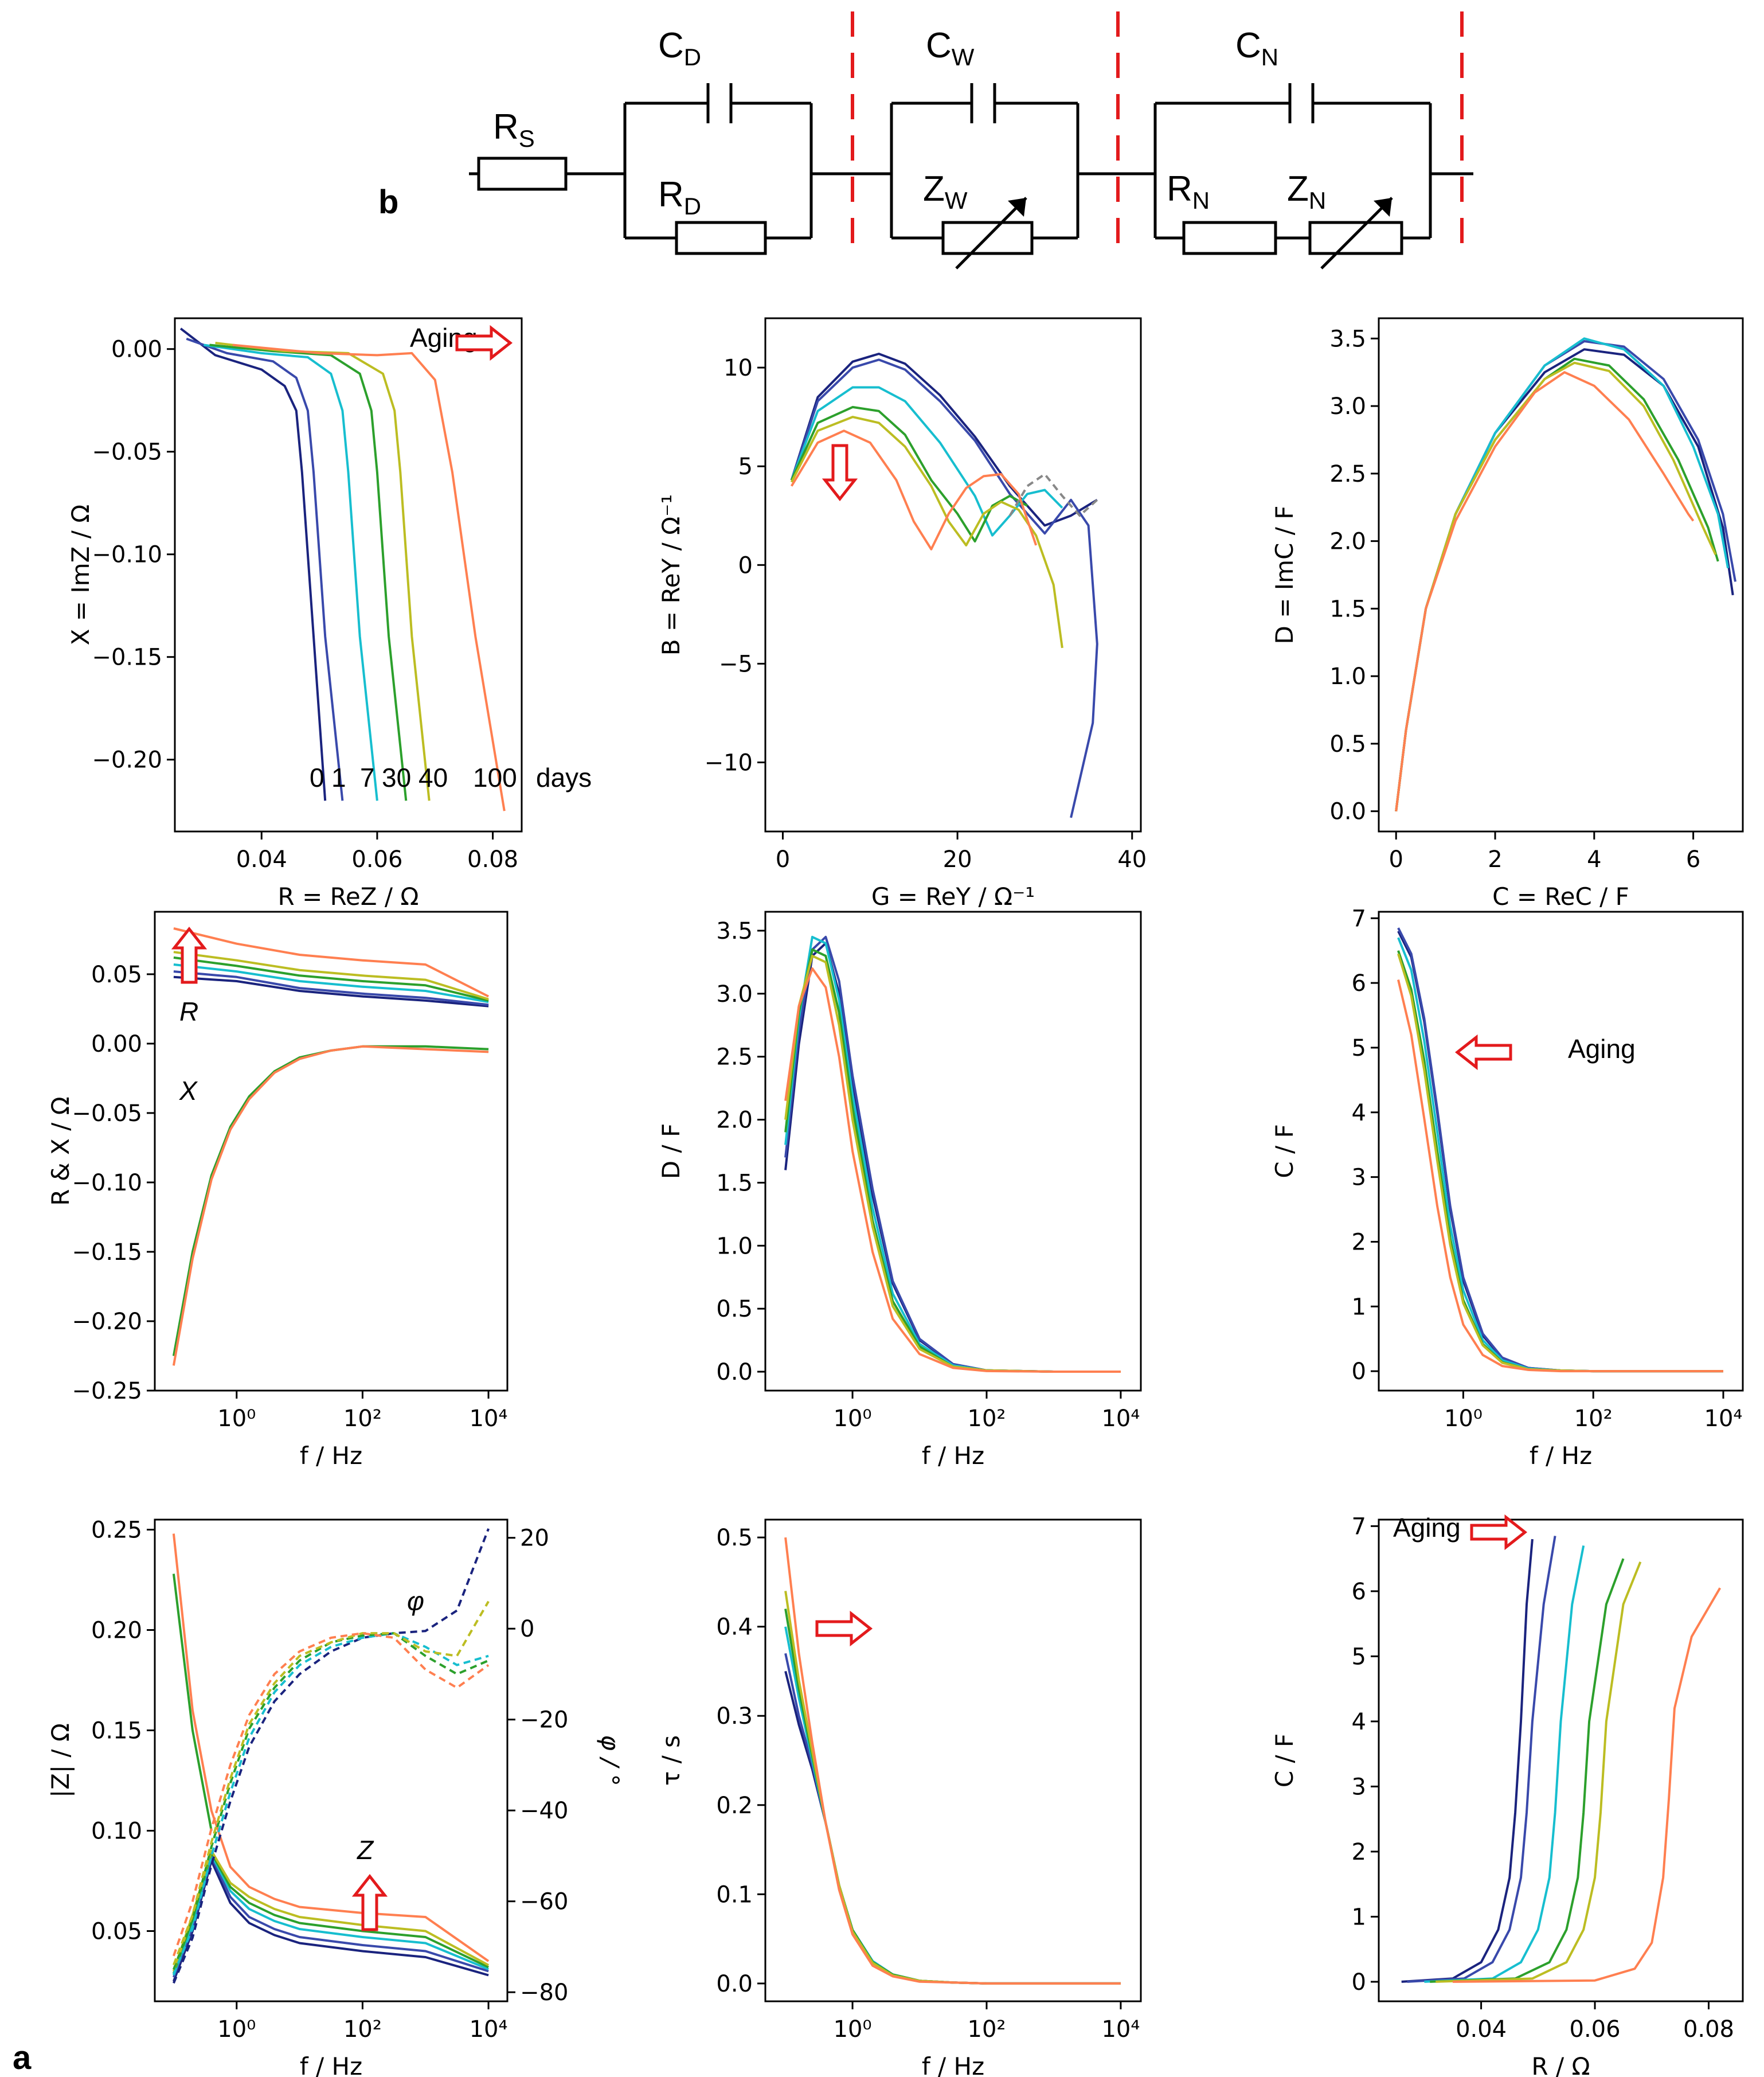 The width and height of the screenshot is (1764, 2077). What do you see at coordinates (1561, 1456) in the screenshot?
I see `p6-xlabel: f / Hz` at bounding box center [1561, 1456].